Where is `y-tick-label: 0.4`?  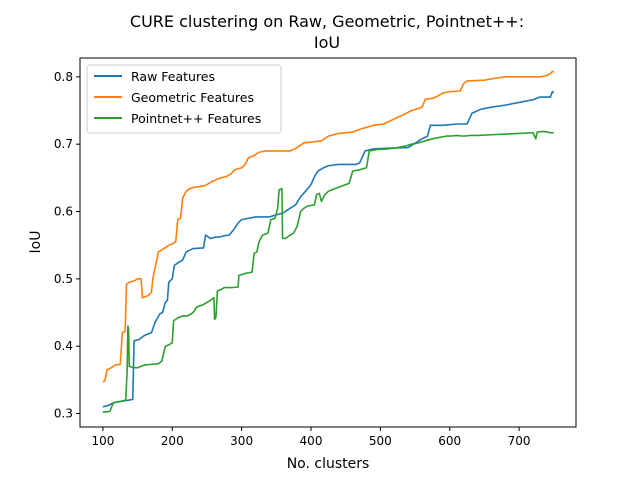
y-tick-label: 0.4 is located at coordinates (63, 346).